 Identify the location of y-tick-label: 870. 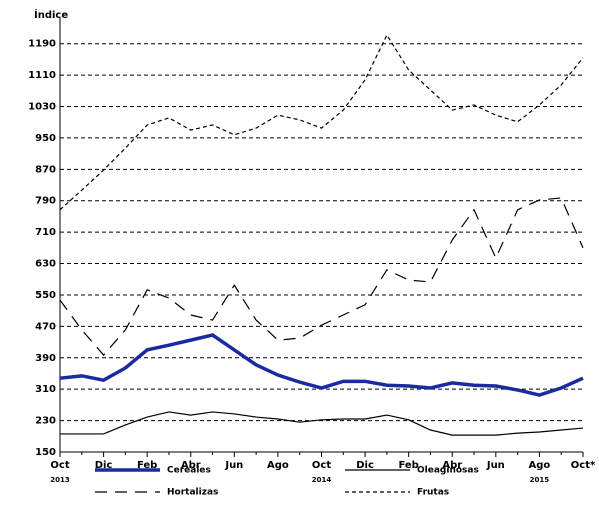
(45, 169).